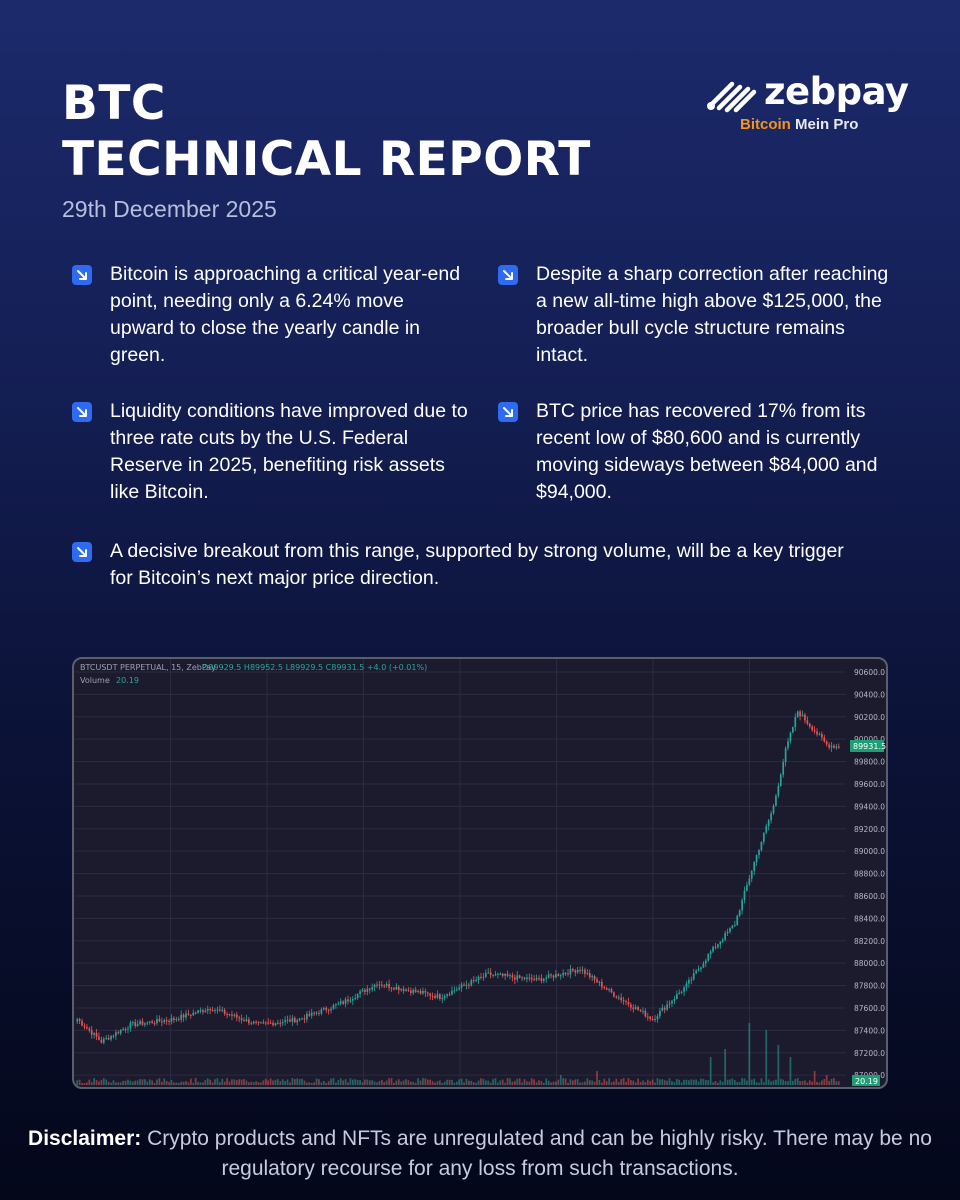 The height and width of the screenshot is (1200, 960). I want to click on title-line-report: TECHNICAL REPORT, so click(326, 159).